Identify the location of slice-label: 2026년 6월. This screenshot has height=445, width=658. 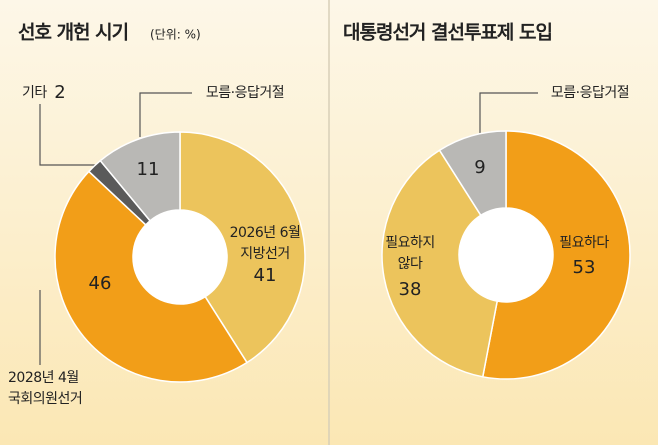
(265, 233).